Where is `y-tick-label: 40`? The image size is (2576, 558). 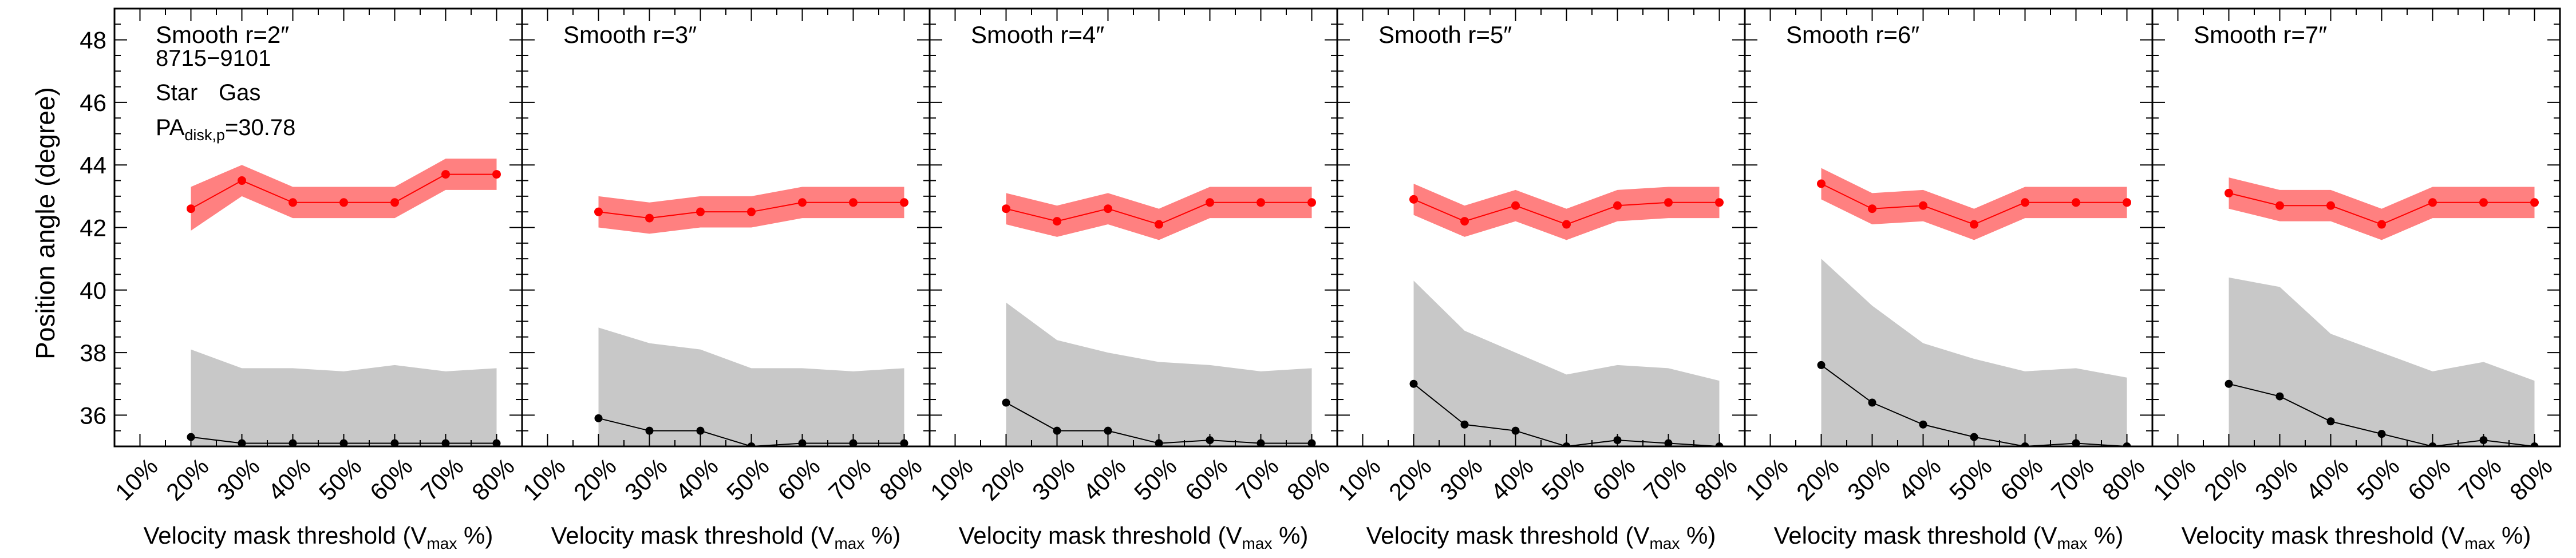 y-tick-label: 40 is located at coordinates (93, 290).